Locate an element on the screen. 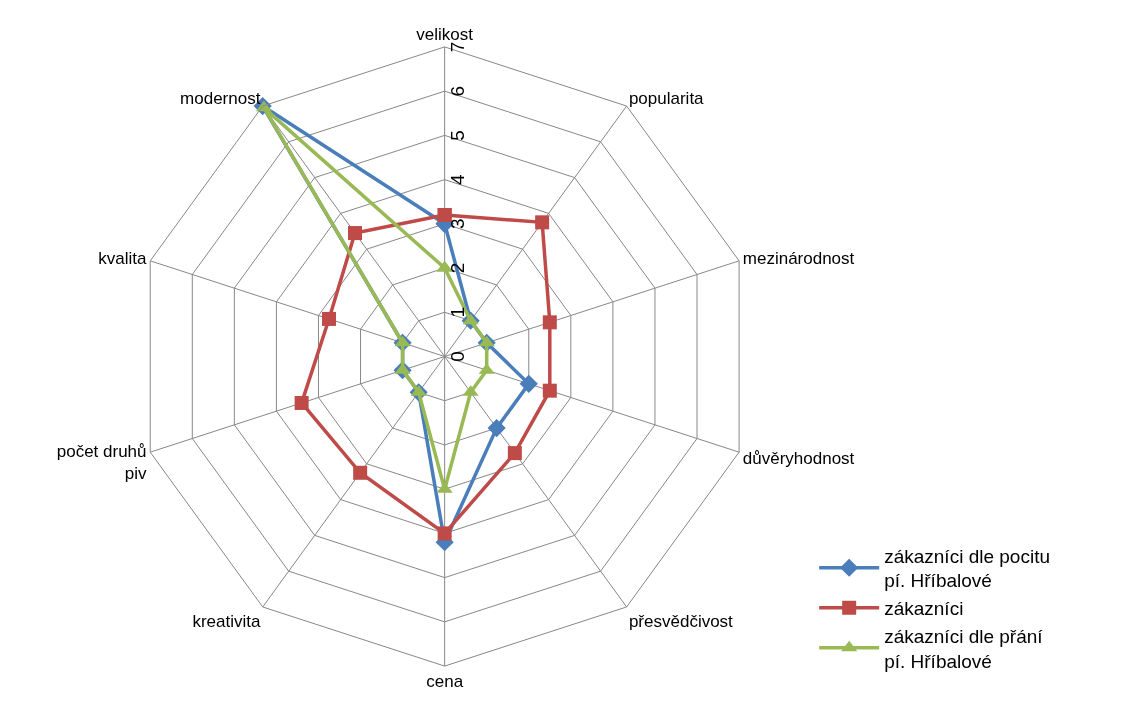 Image resolution: width=1143 pixels, height=713 pixels. y-tick-label: 0 is located at coordinates (458, 356).